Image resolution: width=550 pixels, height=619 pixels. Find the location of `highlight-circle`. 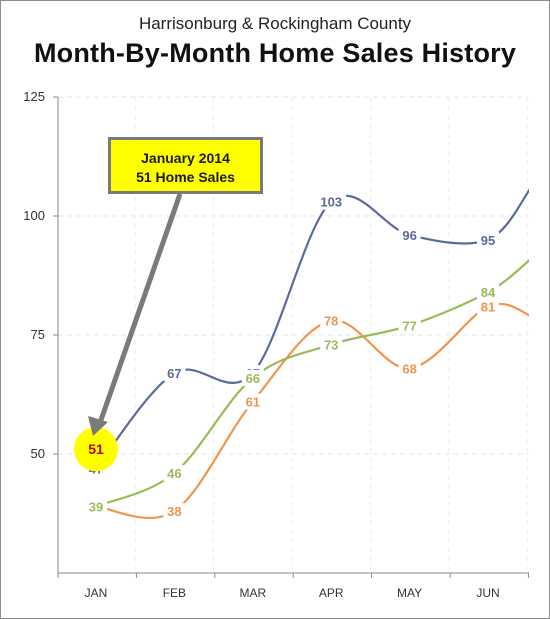

highlight-circle is located at coordinates (96, 449).